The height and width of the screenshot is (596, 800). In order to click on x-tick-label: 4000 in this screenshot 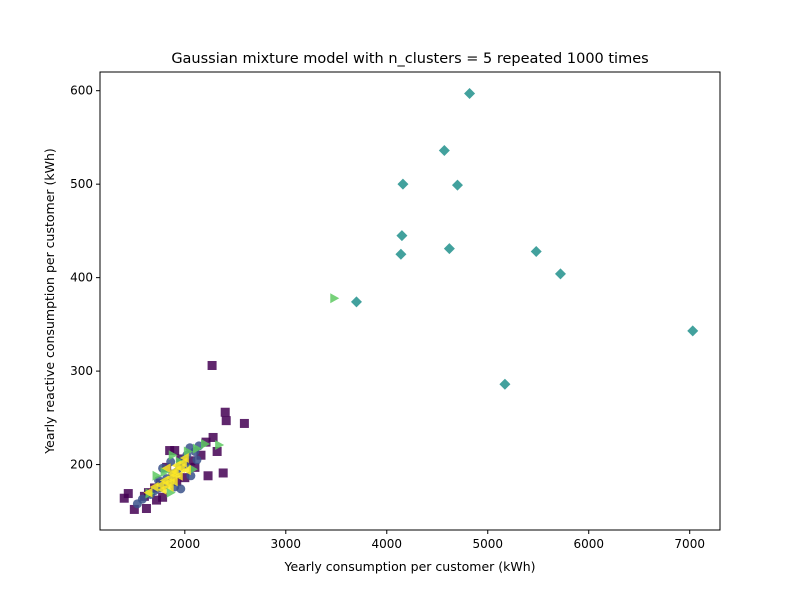, I will do `click(387, 544)`.